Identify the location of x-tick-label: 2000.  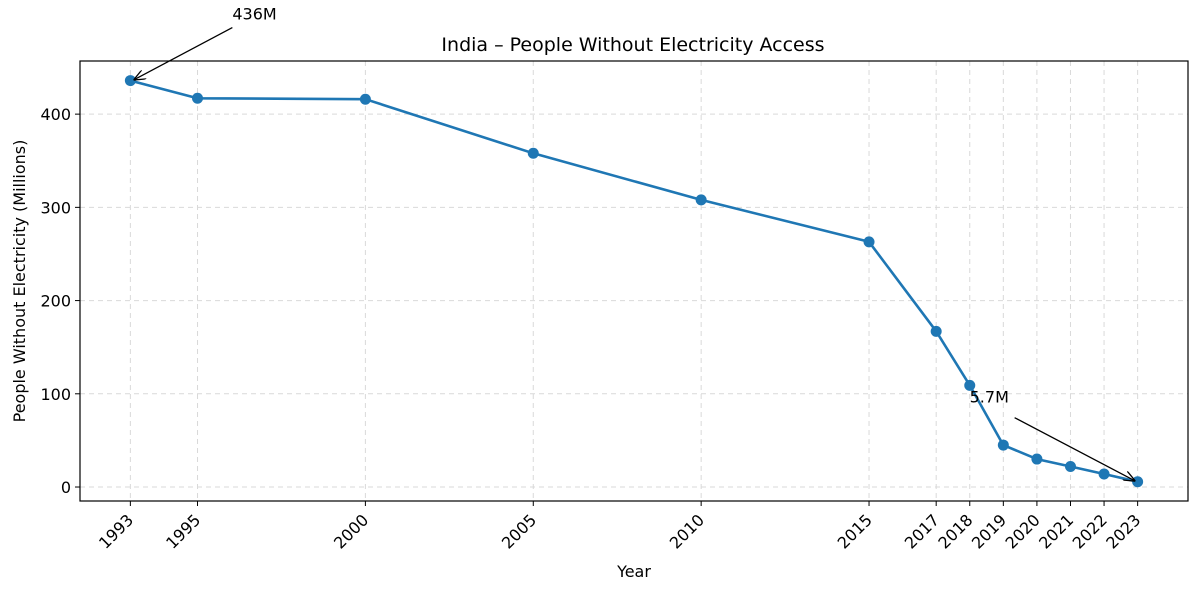
(351, 531).